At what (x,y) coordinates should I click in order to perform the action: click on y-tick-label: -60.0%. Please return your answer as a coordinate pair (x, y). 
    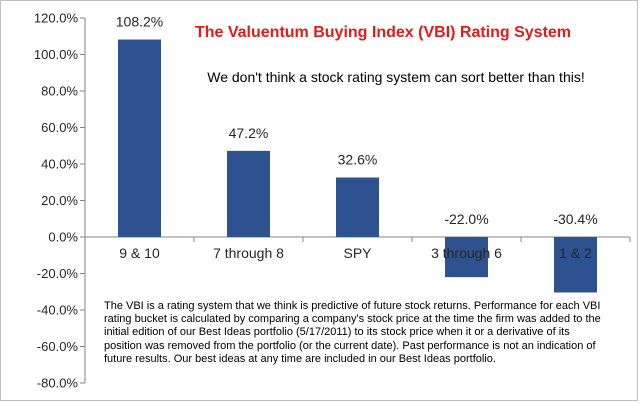
    Looking at the image, I should click on (58, 346).